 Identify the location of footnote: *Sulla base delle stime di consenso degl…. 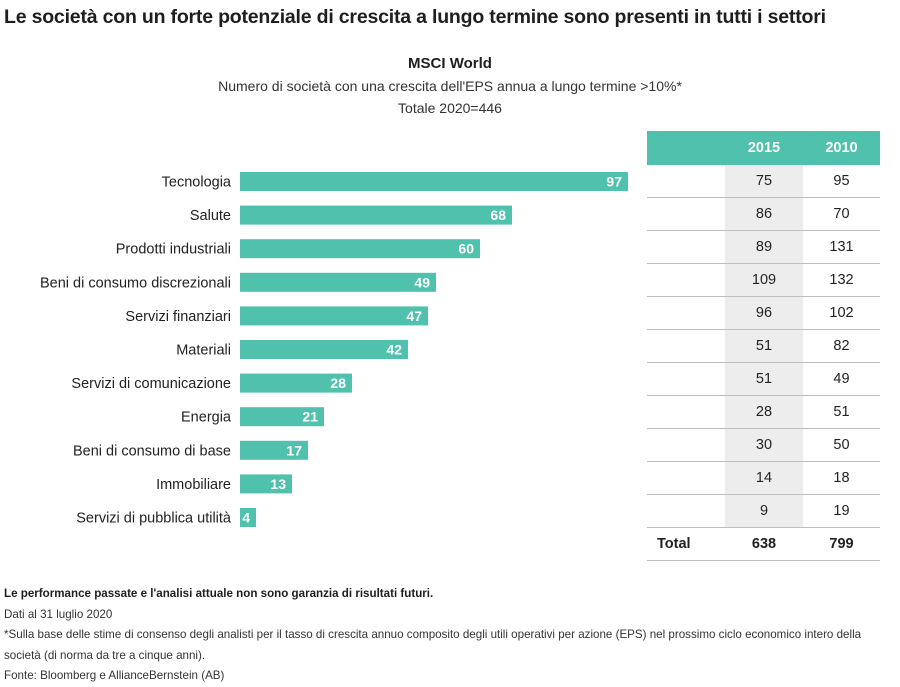
(433, 645).